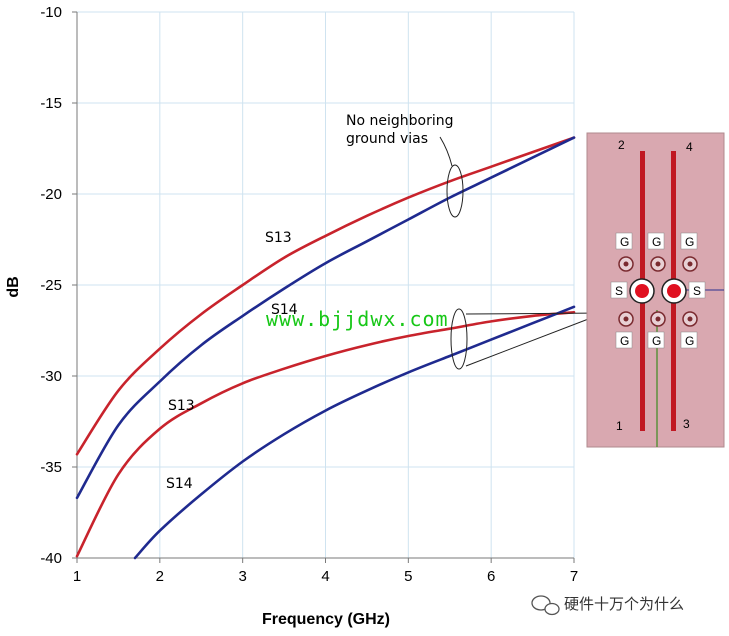  I want to click on annotation-ellipse-lower, so click(459, 339).